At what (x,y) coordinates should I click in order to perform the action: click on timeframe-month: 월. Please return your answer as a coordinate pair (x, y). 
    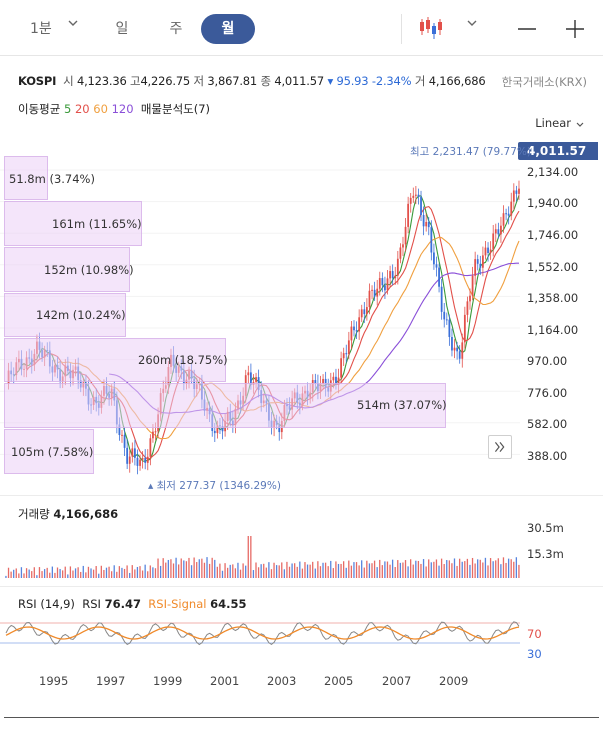
    Looking at the image, I should click on (228, 29).